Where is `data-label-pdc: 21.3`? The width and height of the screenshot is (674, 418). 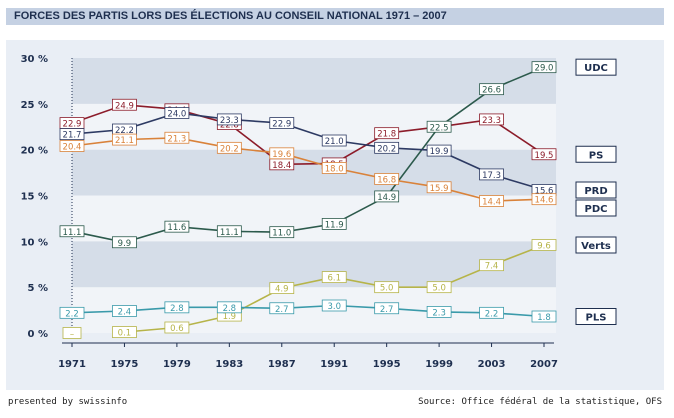
data-label-pdc: 21.3 is located at coordinates (177, 137).